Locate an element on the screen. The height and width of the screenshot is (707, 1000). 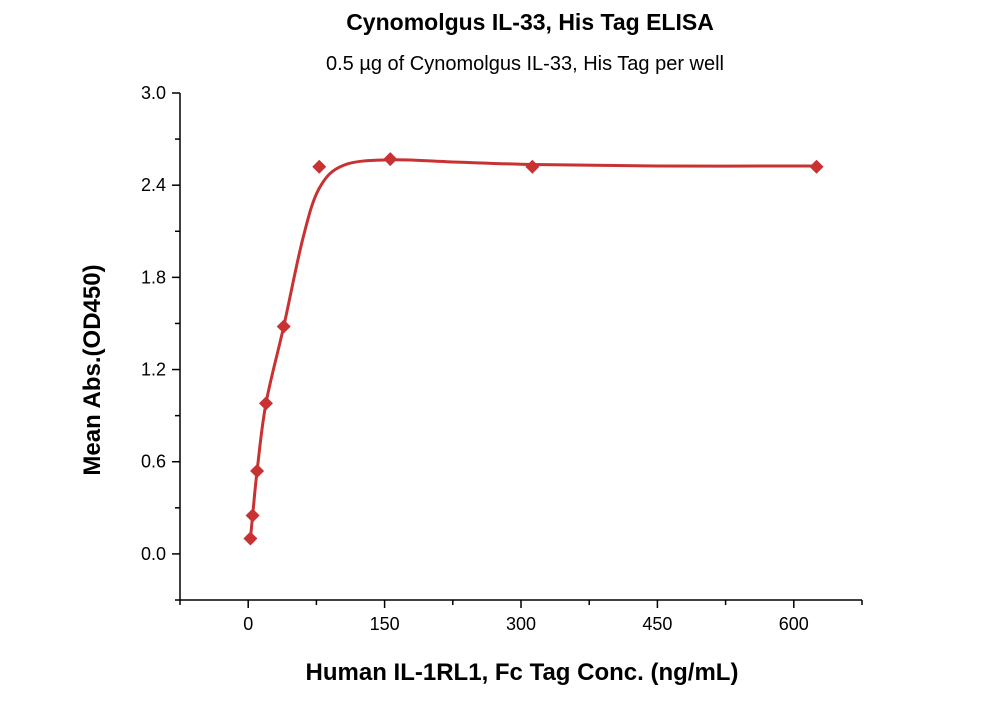
x-axis-label: Human IL-1RL1, Fc Tag Conc. (ng/mL) is located at coordinates (522, 672).